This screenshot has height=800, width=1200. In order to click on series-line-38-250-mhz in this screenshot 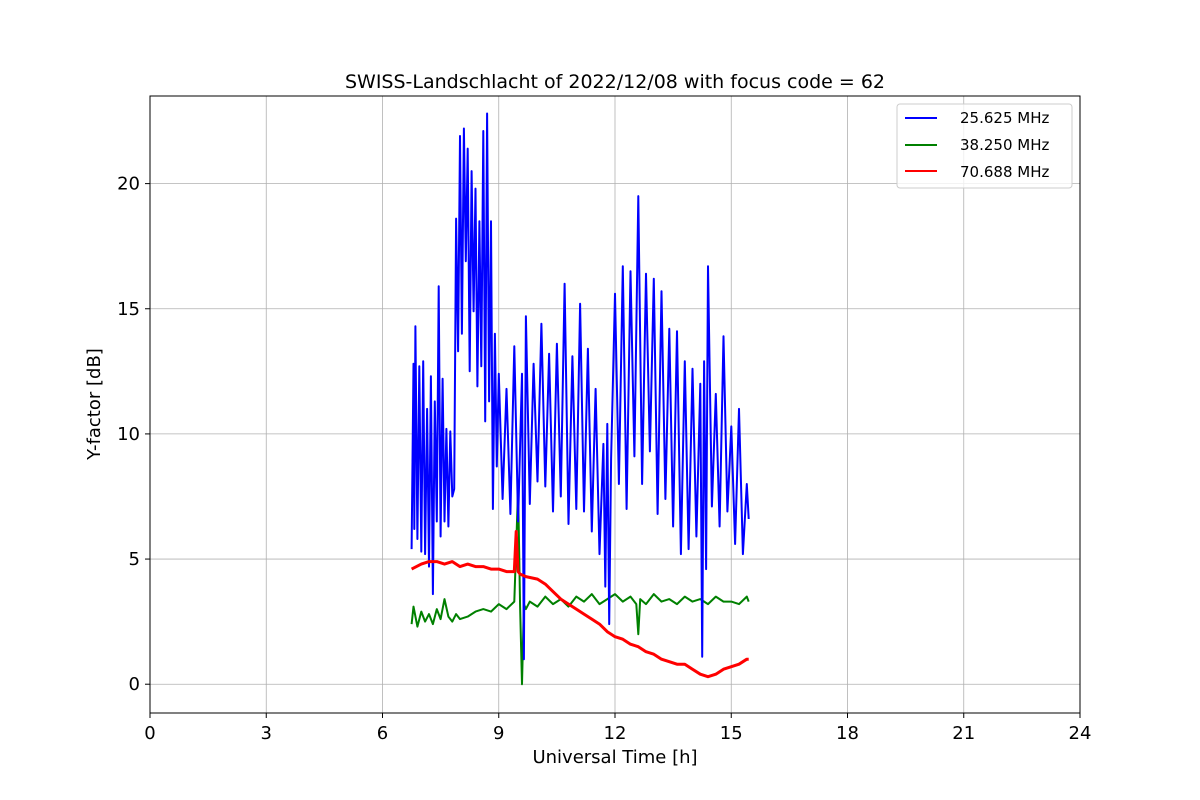, I will do `click(580, 587)`.